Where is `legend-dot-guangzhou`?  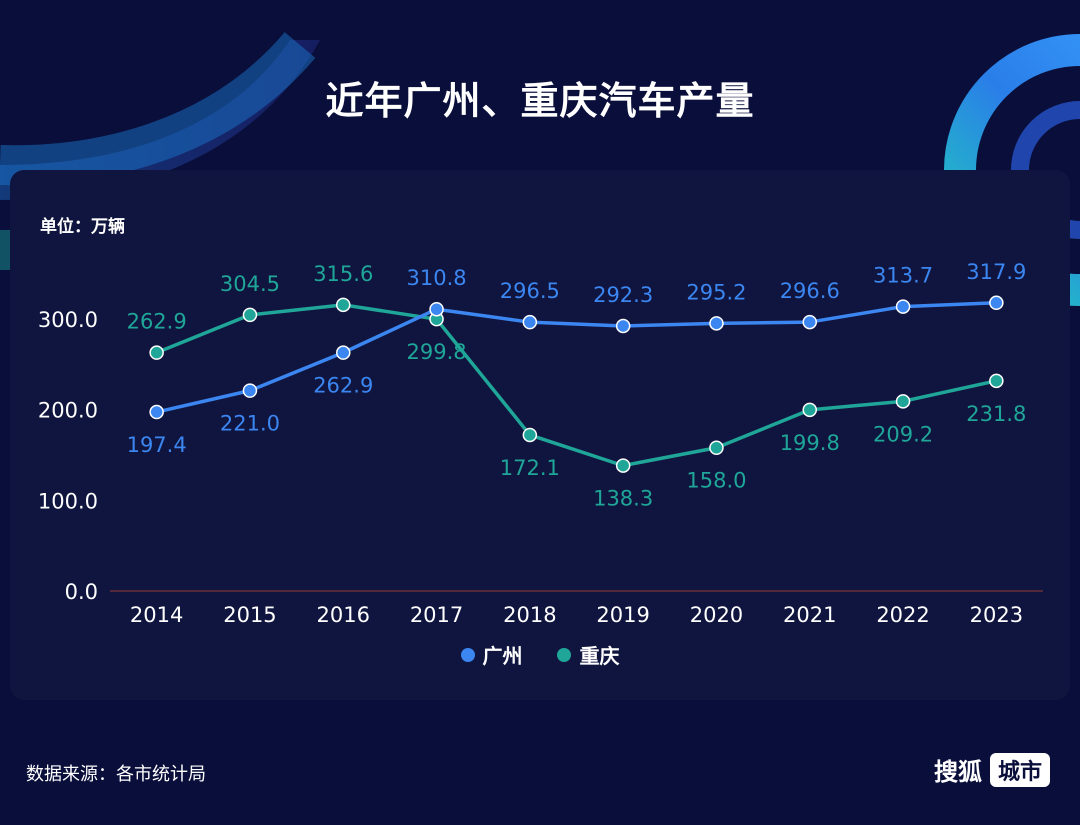
legend-dot-guangzhou is located at coordinates (467, 654).